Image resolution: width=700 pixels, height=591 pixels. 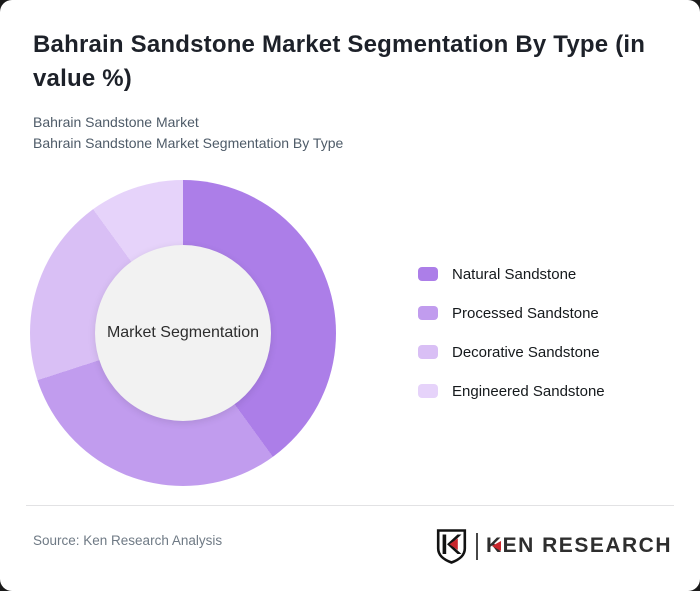 I want to click on legend-item-1: Processed Sandstone, so click(x=511, y=313).